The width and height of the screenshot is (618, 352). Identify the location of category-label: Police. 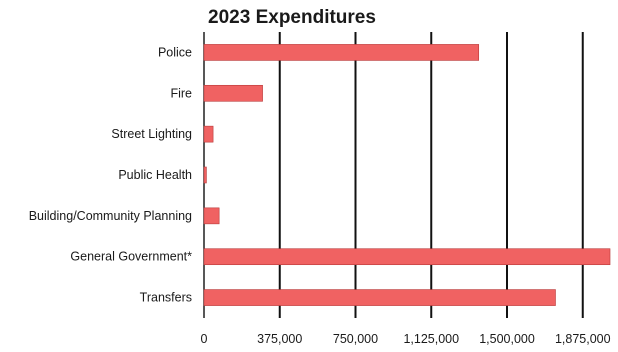
(175, 52).